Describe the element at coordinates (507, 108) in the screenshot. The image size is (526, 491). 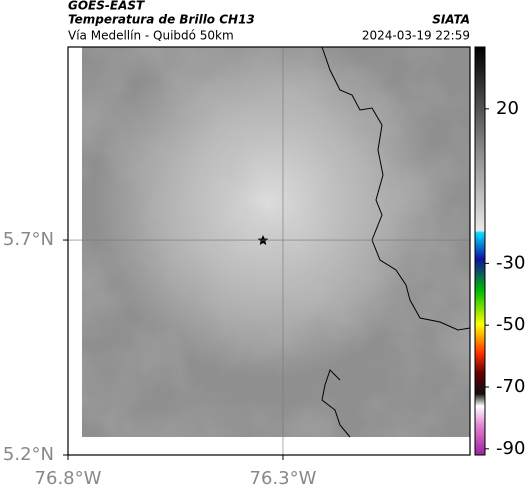
I see `colorbar-tick-label: 20` at that location.